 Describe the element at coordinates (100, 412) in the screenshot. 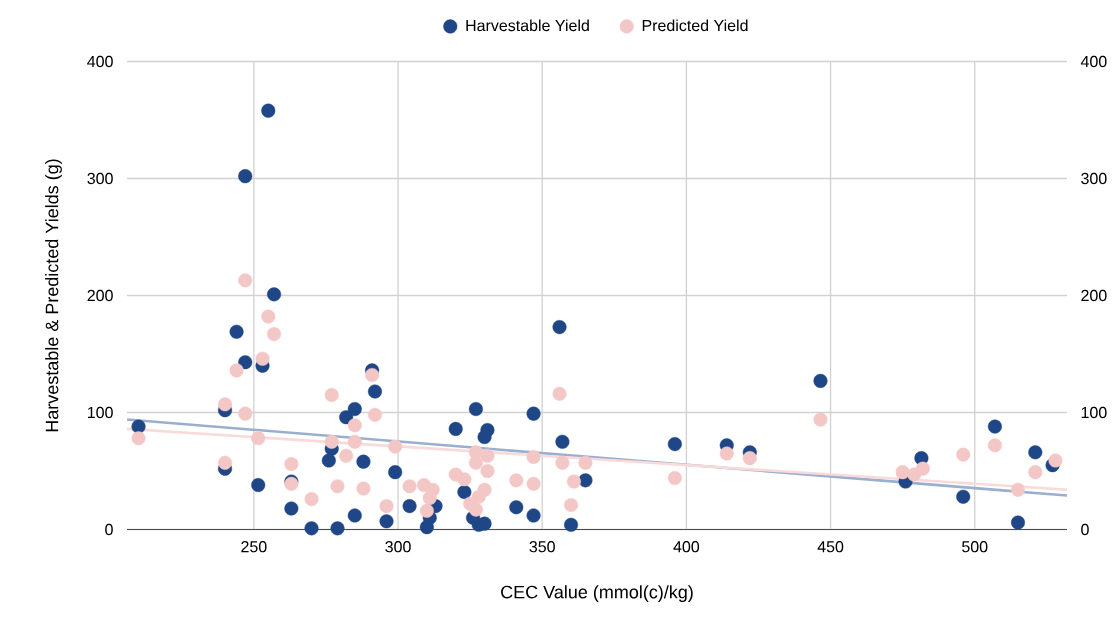

I see `y-tick-label: 100` at that location.